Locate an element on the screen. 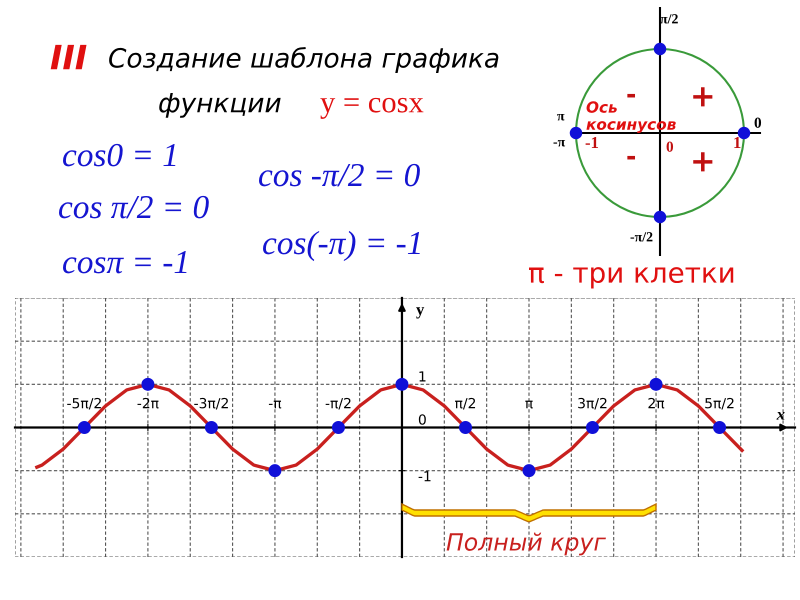 The width and height of the screenshot is (800, 600). y-tick-label: 1 is located at coordinates (422, 376).